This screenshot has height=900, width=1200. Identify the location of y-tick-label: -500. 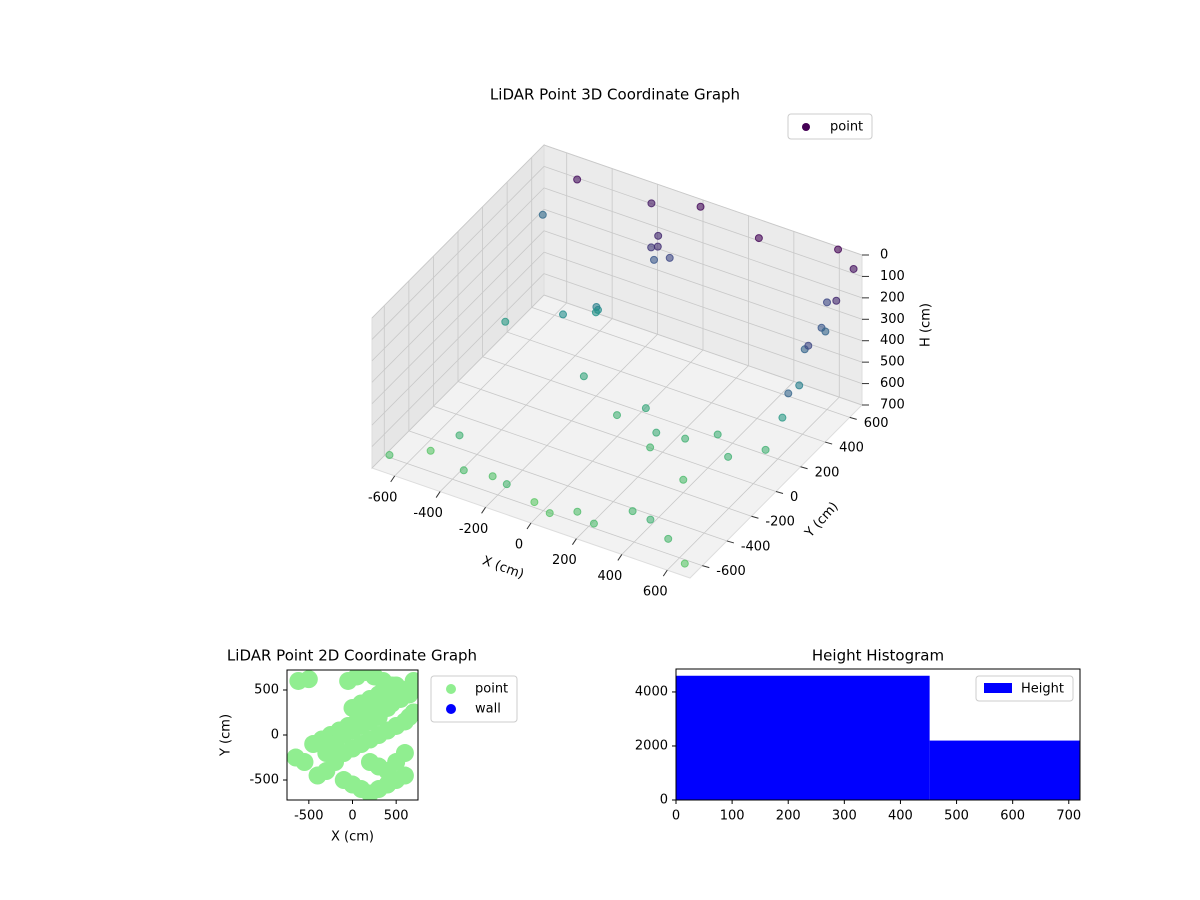
(264, 780).